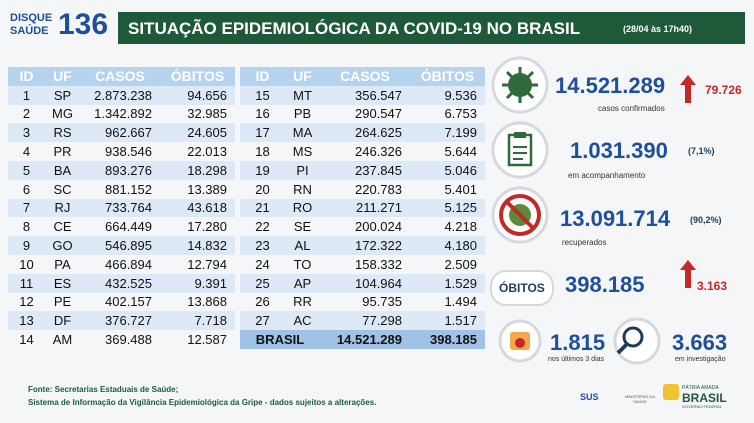  Describe the element at coordinates (723, 90) in the screenshot. I see `stat-change: 79.726` at that location.